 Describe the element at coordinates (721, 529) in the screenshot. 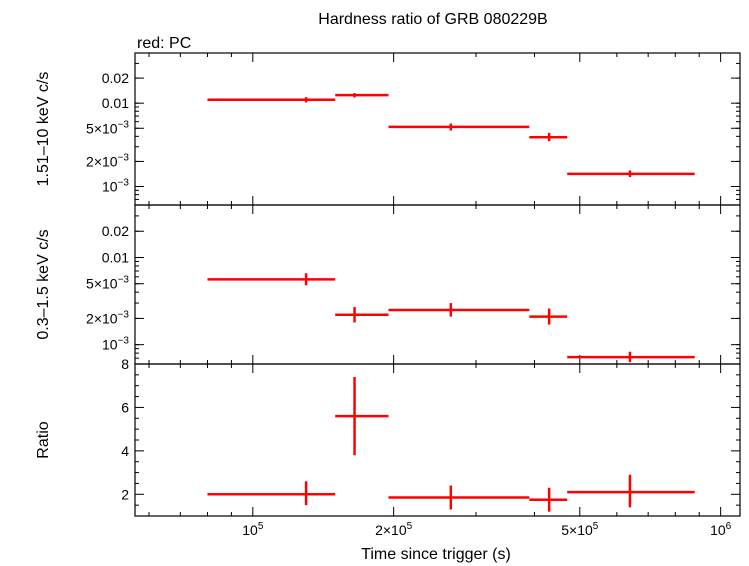

I see `x-tick-label: 10⁶` at that location.